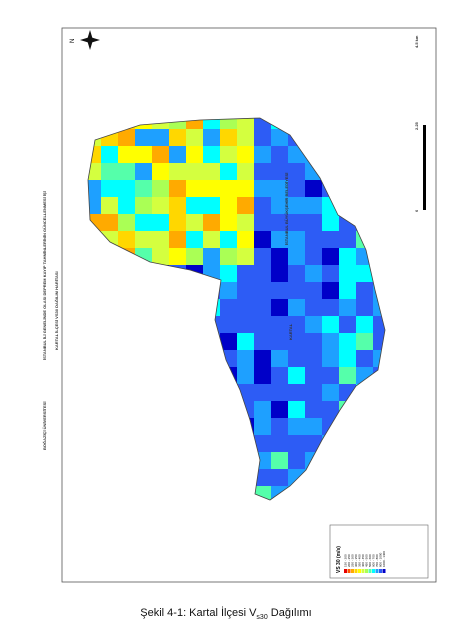  I want to click on scale-label: 0, so click(416, 210).